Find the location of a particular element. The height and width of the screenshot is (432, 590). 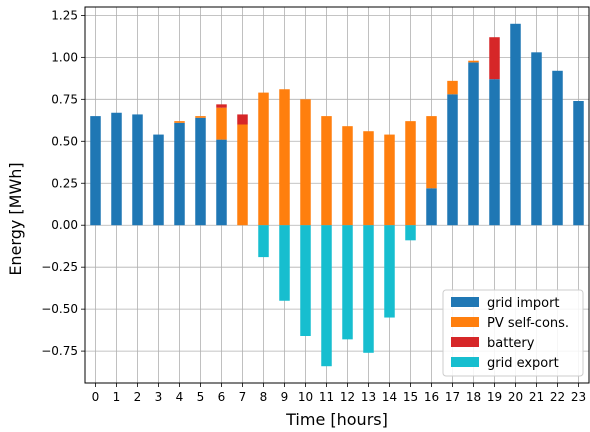

y-tick-label-8: 1.25 is located at coordinates (64, 15).